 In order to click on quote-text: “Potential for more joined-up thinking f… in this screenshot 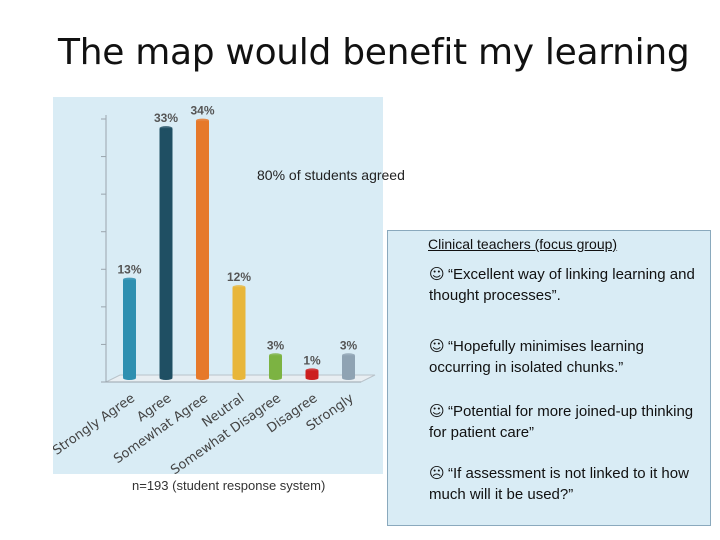, I will do `click(561, 422)`.